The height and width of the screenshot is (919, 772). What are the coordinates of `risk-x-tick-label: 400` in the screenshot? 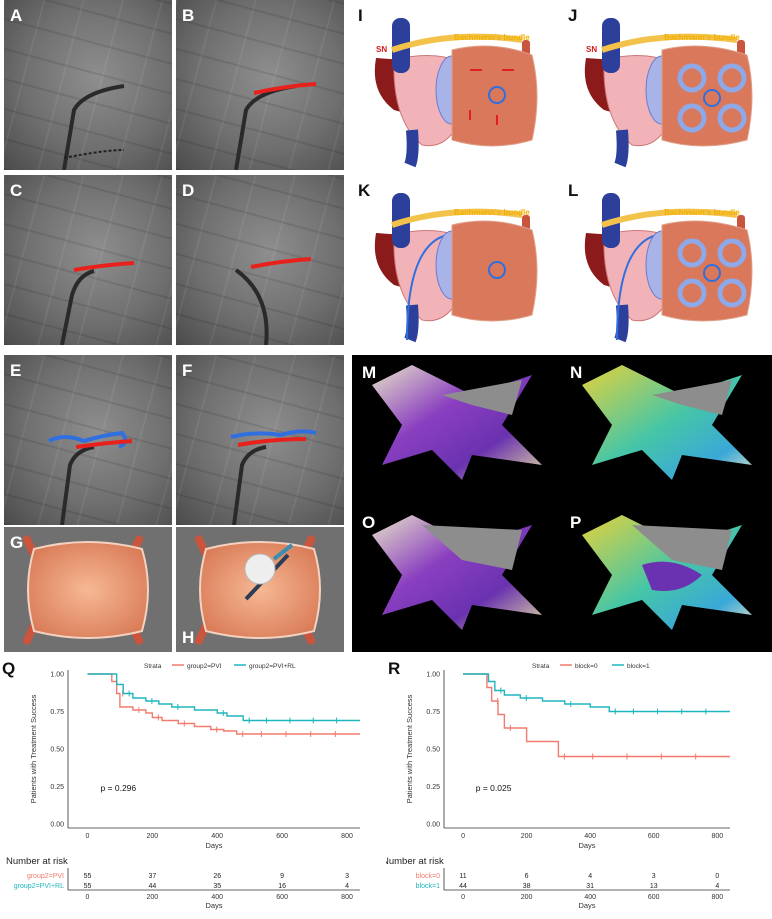 It's located at (217, 897).